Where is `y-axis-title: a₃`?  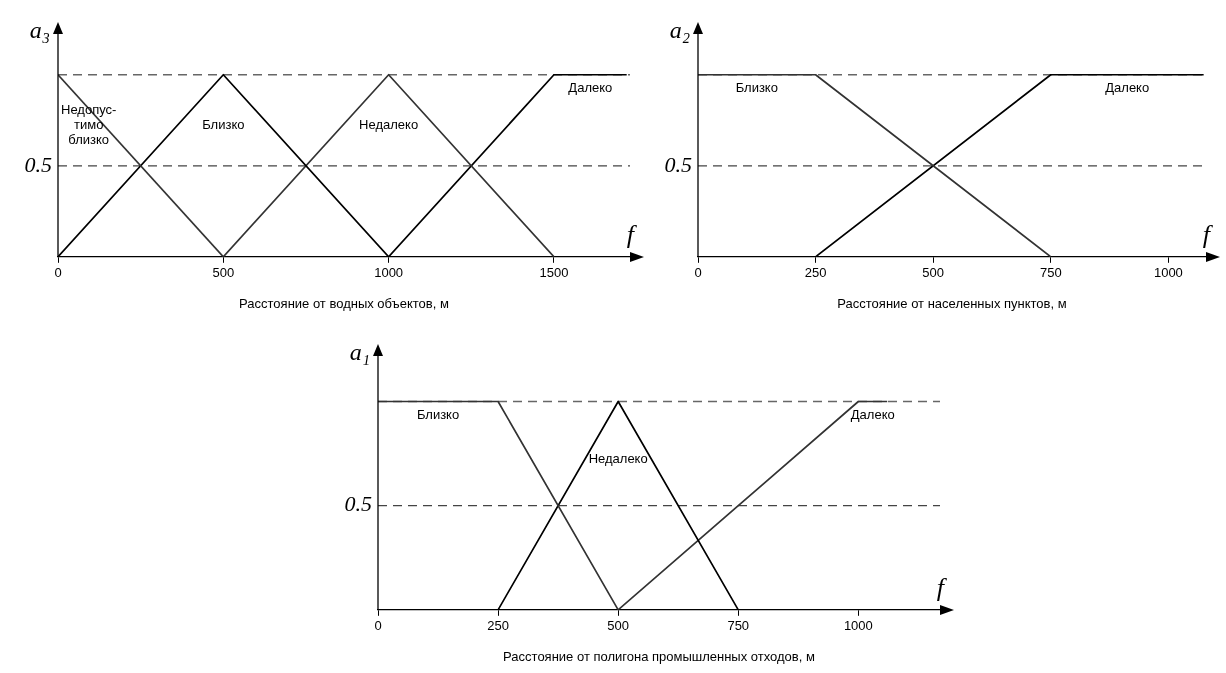
y-axis-title: a₃ is located at coordinates (39, 30).